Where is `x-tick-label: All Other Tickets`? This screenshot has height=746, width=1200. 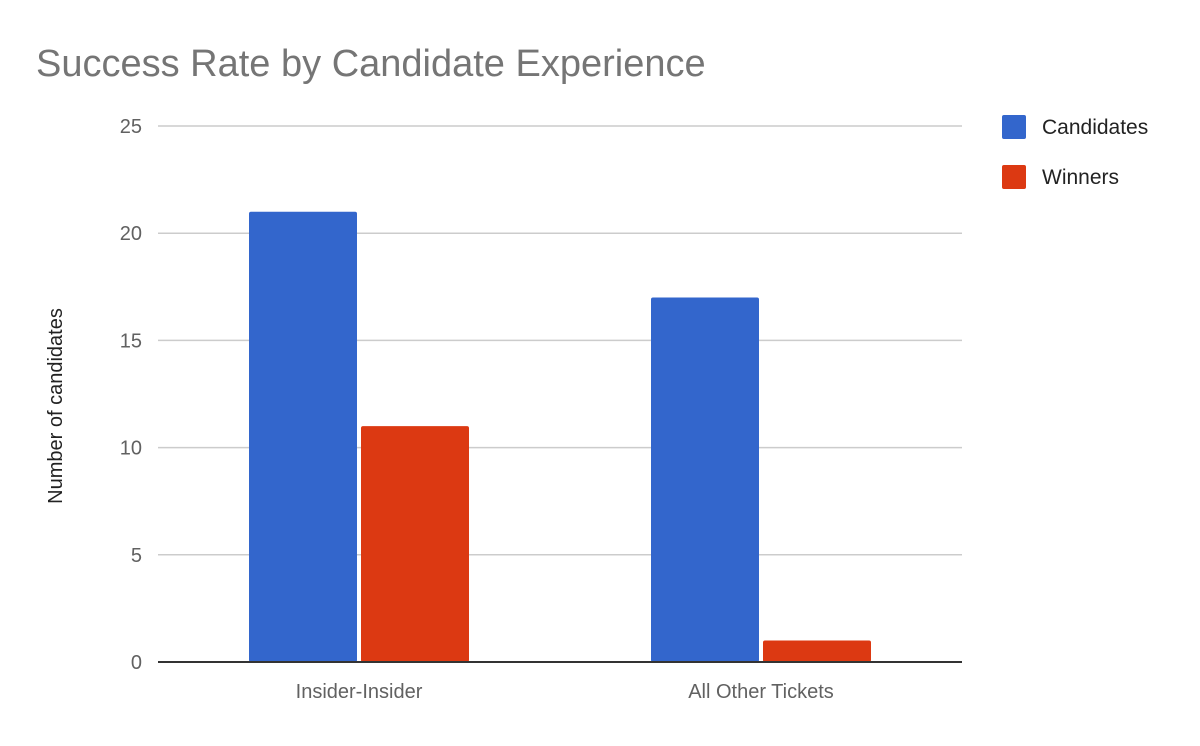
x-tick-label: All Other Tickets is located at coordinates (761, 692).